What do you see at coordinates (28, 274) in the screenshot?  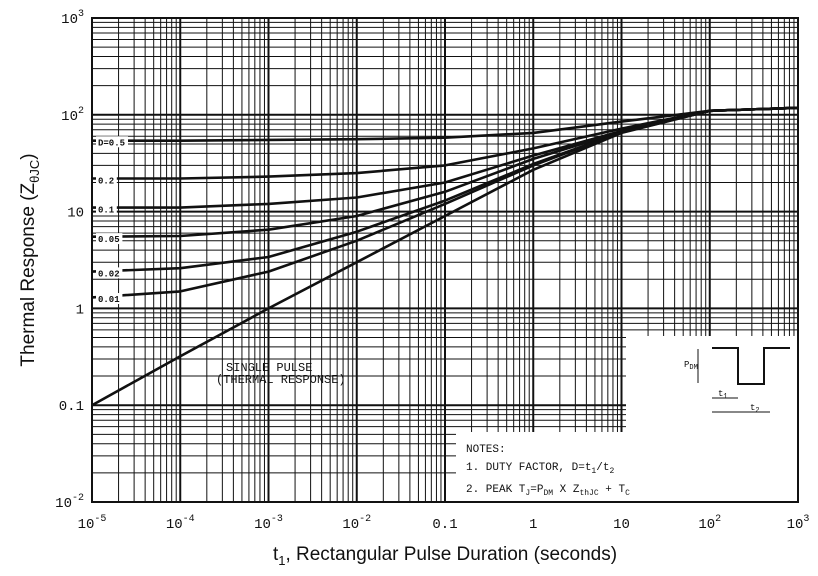 I see `y-title-main: Thermal Response (Z` at bounding box center [28, 274].